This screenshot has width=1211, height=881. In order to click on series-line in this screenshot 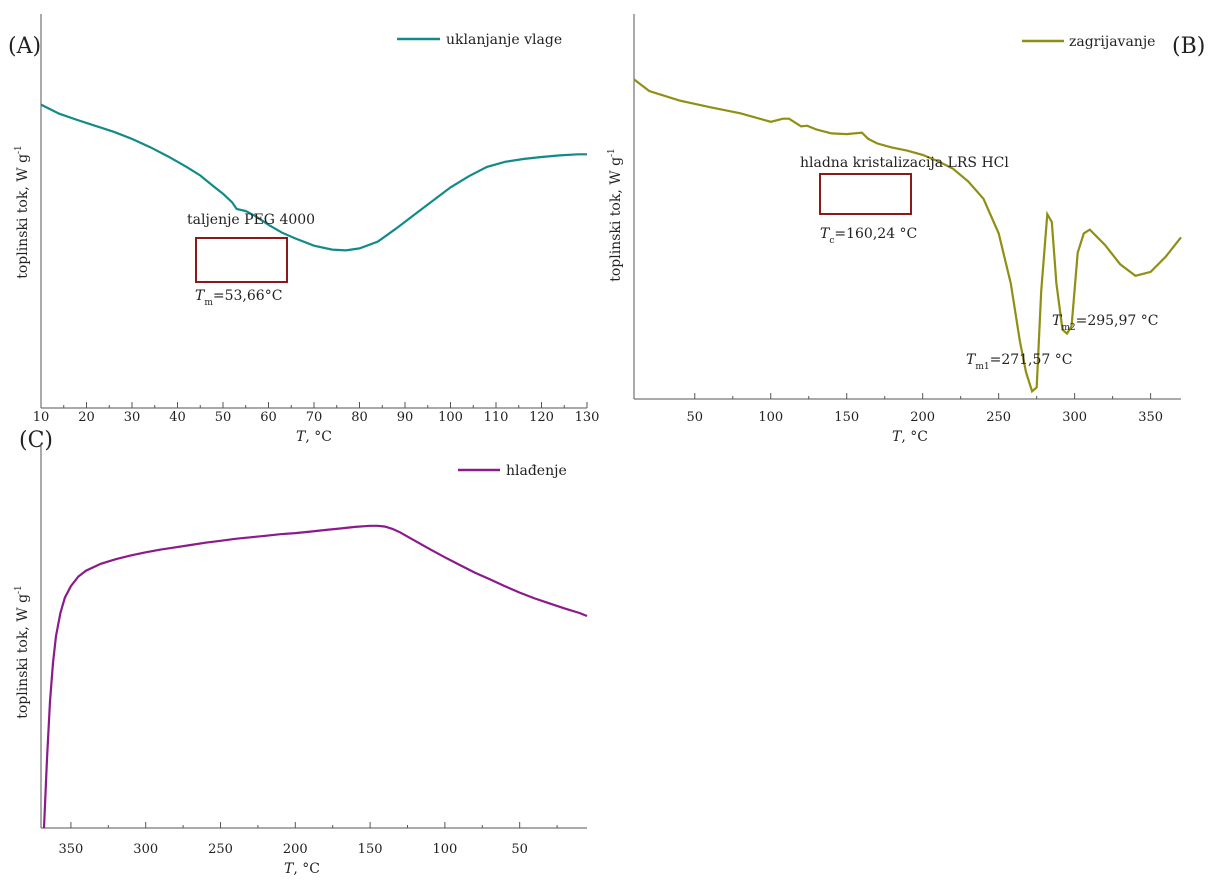, I will do `click(313, 177)`.